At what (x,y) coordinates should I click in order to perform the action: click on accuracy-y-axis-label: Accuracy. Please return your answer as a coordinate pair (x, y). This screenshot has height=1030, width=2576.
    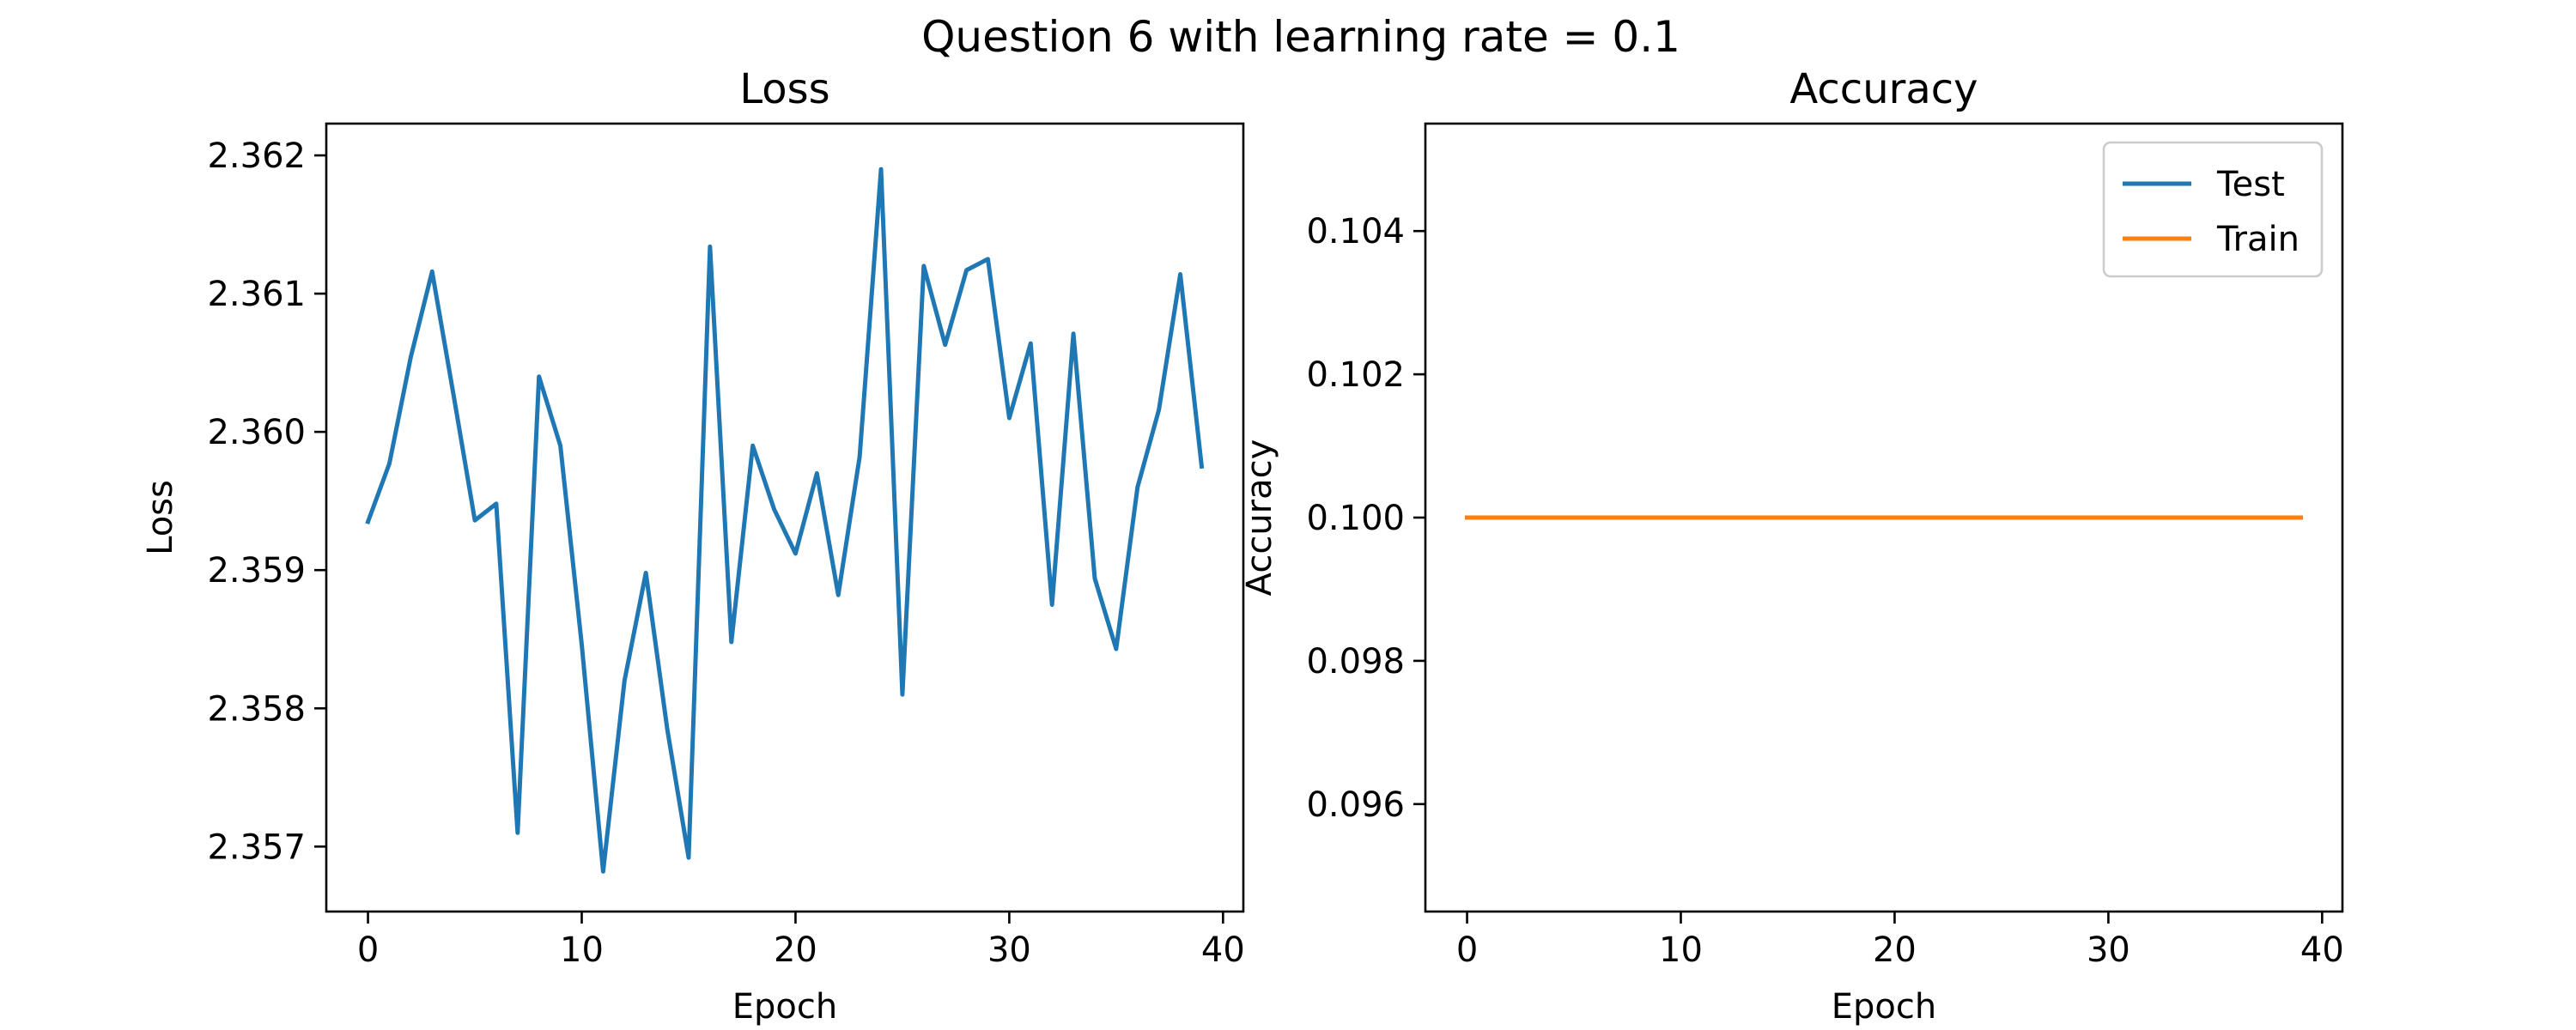
    Looking at the image, I should click on (1259, 518).